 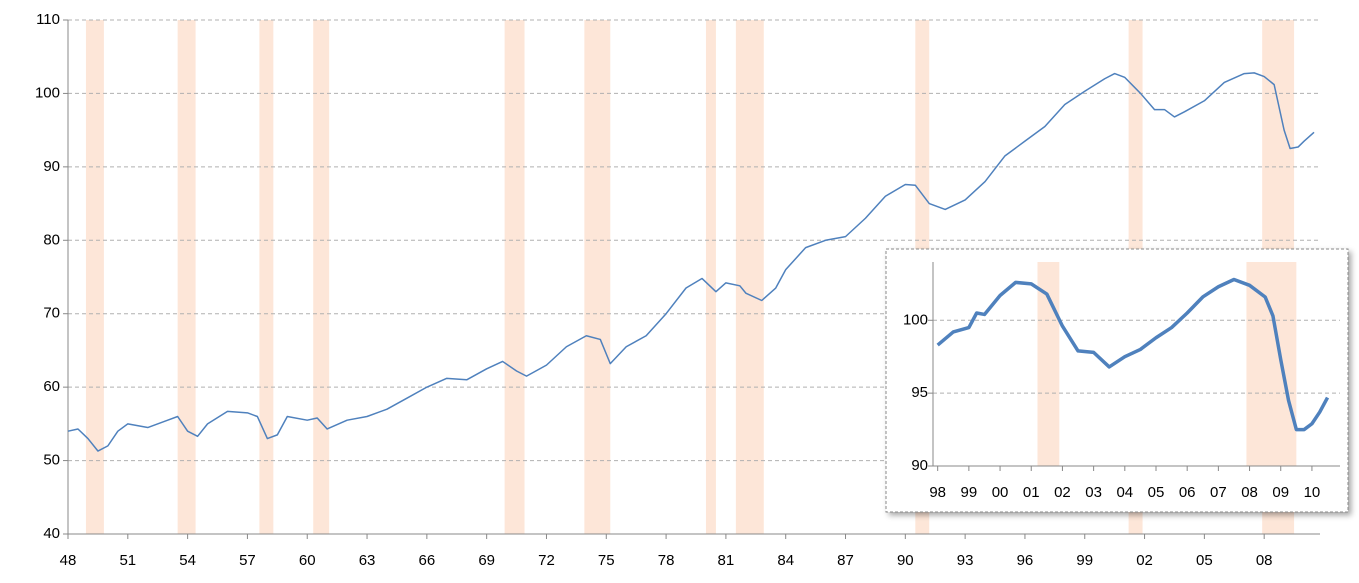 What do you see at coordinates (51, 386) in the screenshot?
I see `y-tick-label: 60` at bounding box center [51, 386].